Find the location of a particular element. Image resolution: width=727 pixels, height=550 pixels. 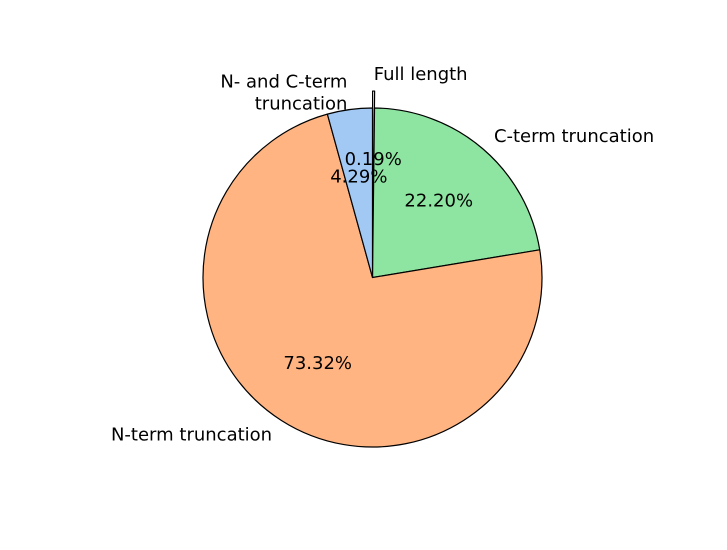

slice-pct-1-line: 22.20% is located at coordinates (438, 200).